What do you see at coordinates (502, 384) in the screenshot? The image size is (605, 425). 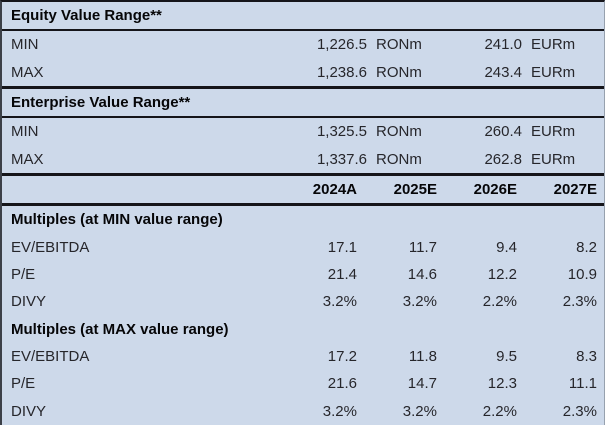 I see `metric-value-2026e: 12.3` at bounding box center [502, 384].